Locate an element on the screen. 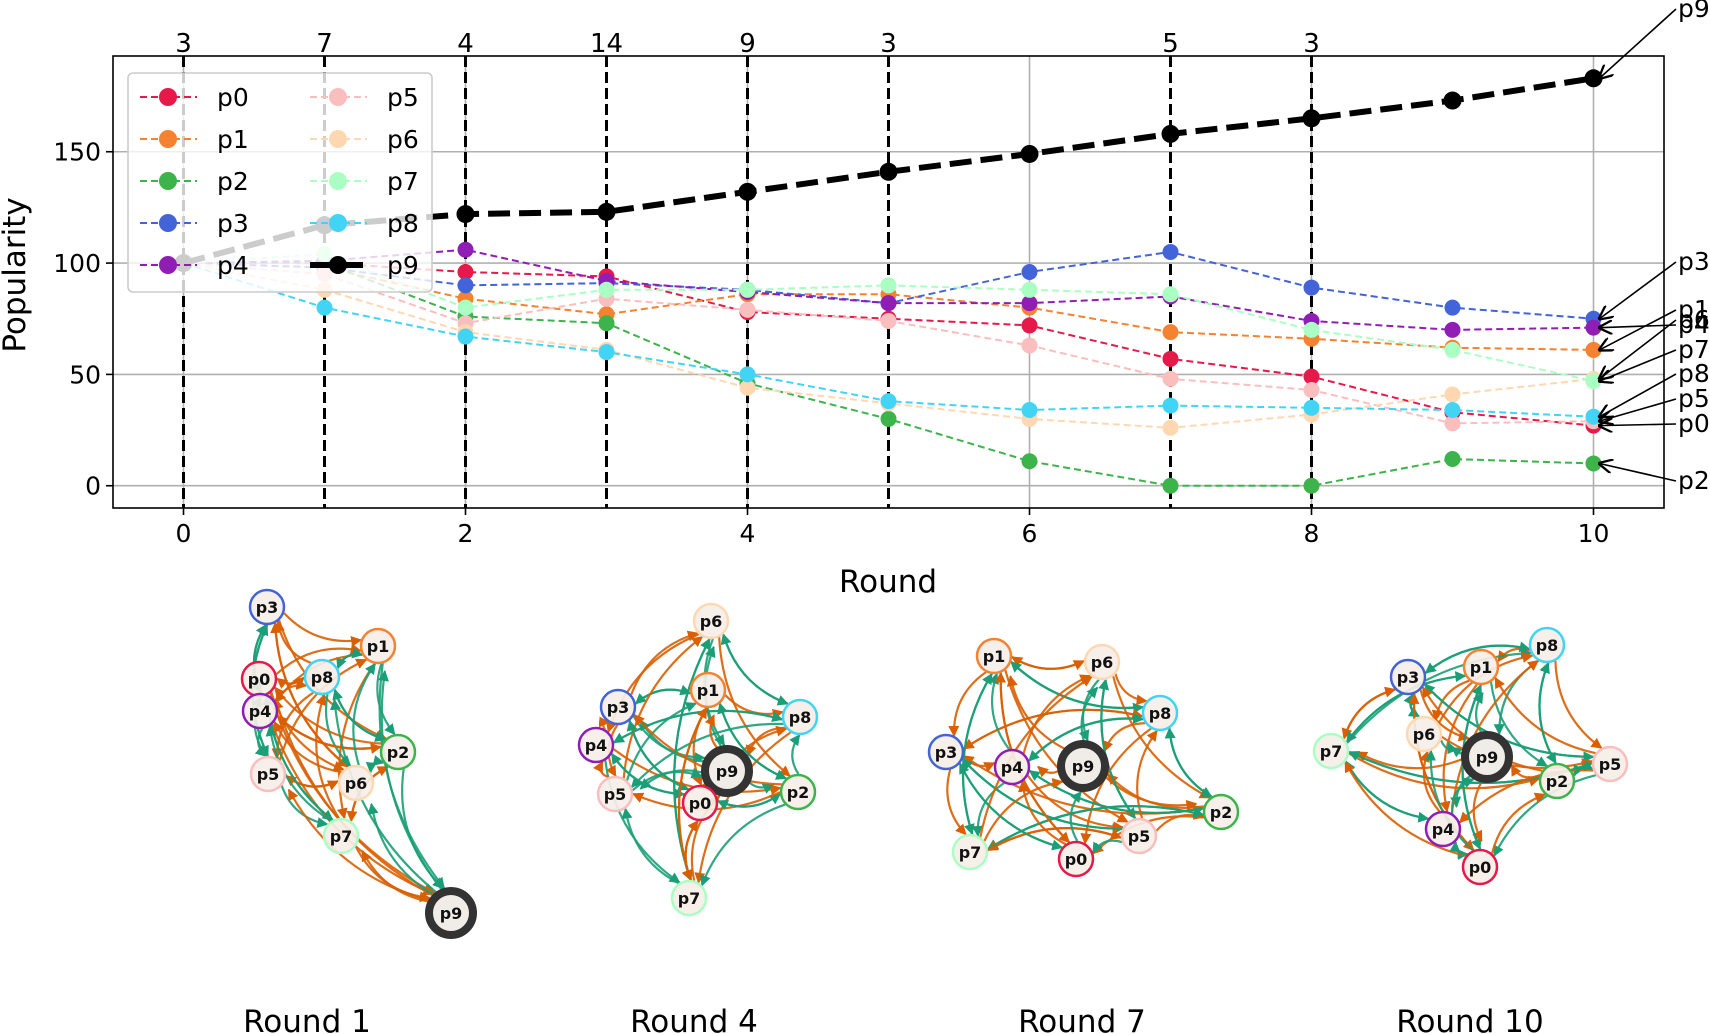 The image size is (1710, 1034). network-node-p1 is located at coordinates (994, 656).